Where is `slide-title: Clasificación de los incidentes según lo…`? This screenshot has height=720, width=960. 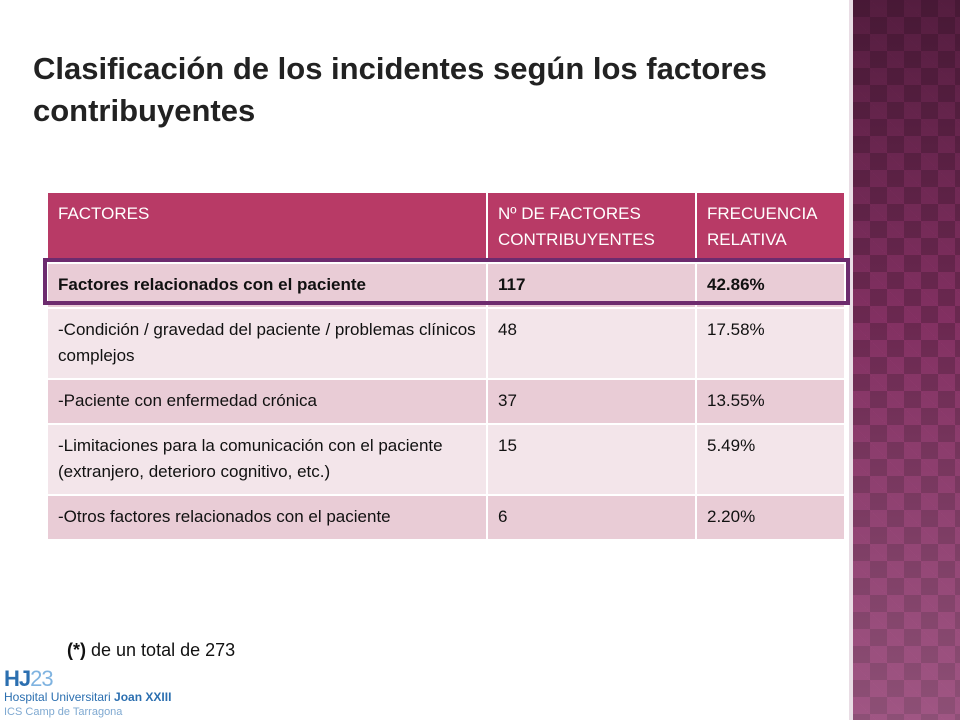 slide-title: Clasificación de los incidentes según lo… is located at coordinates (433, 90).